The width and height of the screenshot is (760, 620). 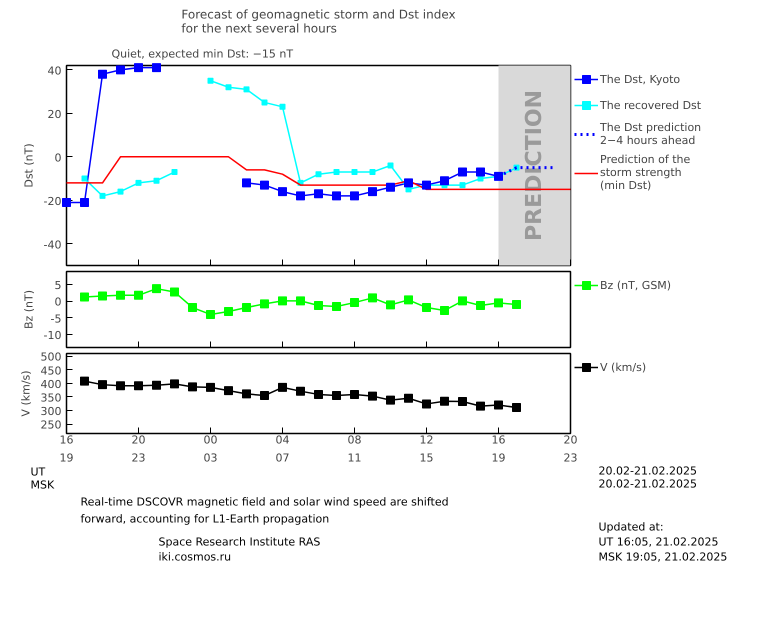 I want to click on y-tick-label: 40, so click(x=55, y=71).